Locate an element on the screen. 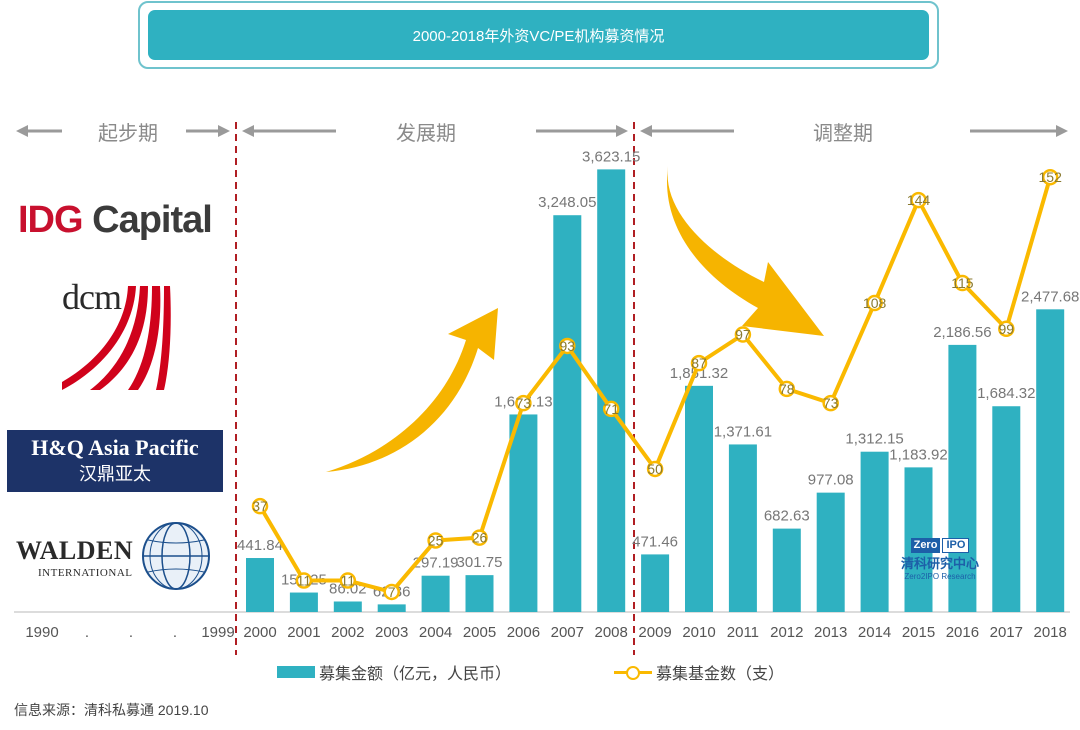 This screenshot has width=1080, height=730. legend-line: 募集基金数（支） is located at coordinates (699, 672).